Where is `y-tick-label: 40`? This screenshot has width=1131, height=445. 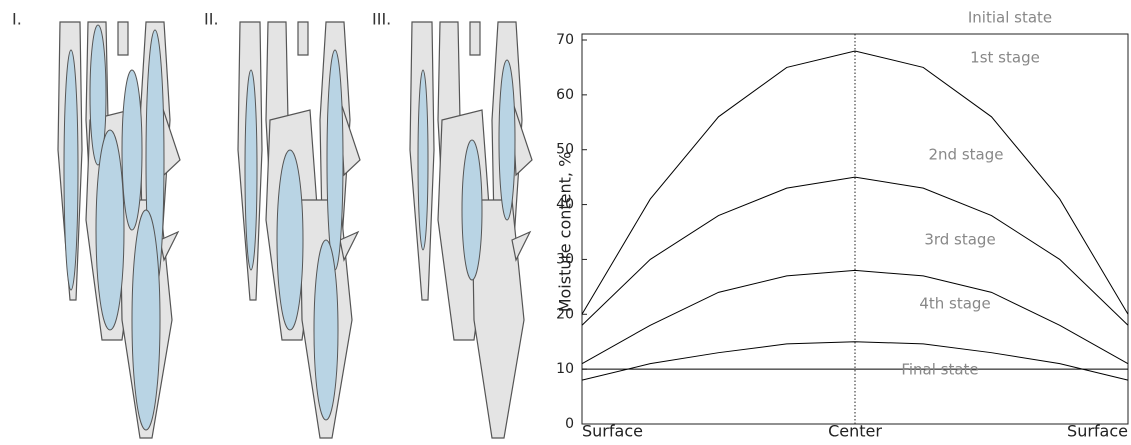 y-tick-label: 40 is located at coordinates (565, 205).